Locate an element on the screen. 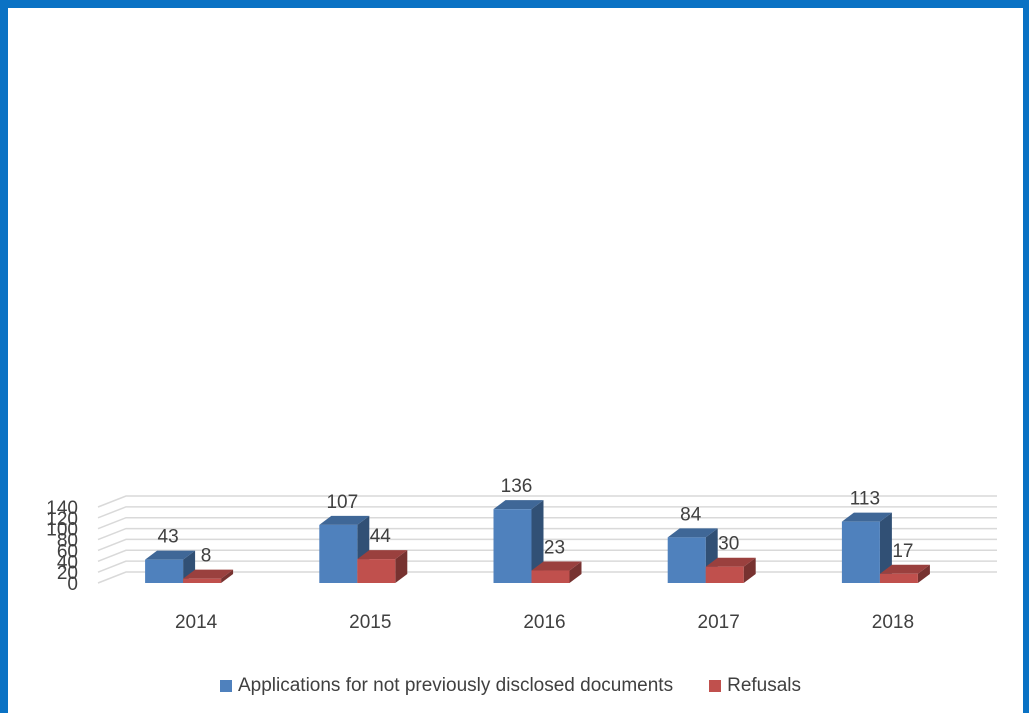 This screenshot has height=713, width=1029. bar-refusals-2014 is located at coordinates (208, 576).